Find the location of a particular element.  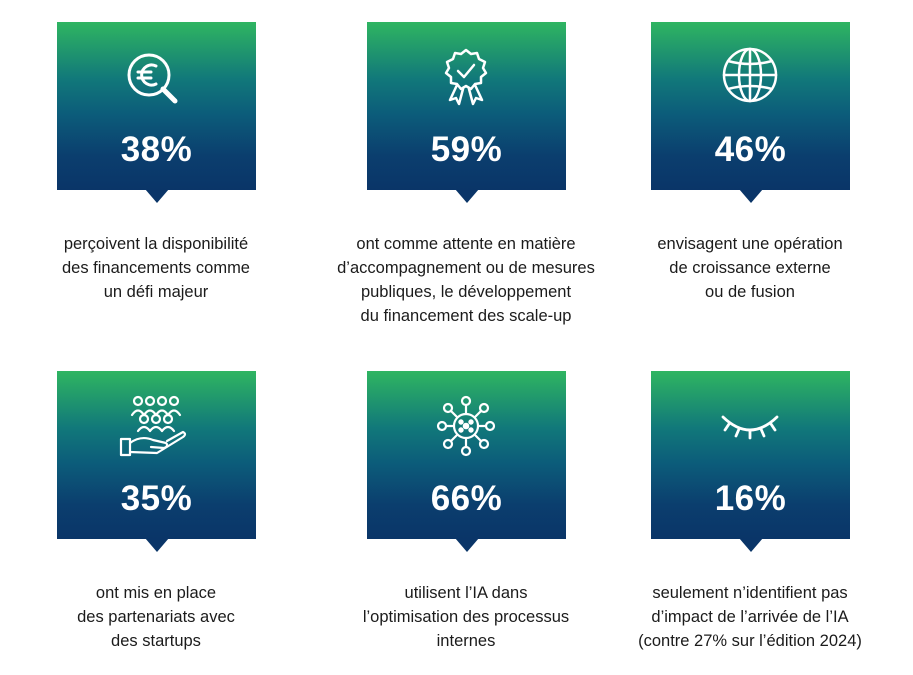

people-on-hand-icon is located at coordinates (156, 426).